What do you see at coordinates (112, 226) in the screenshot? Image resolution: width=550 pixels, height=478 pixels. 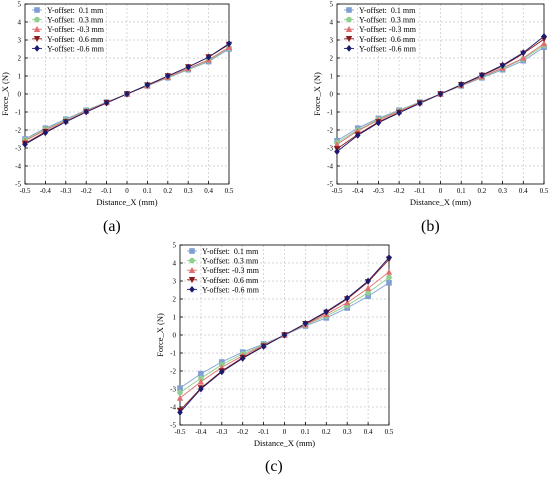 I see `panel-label-a: (a)` at bounding box center [112, 226].